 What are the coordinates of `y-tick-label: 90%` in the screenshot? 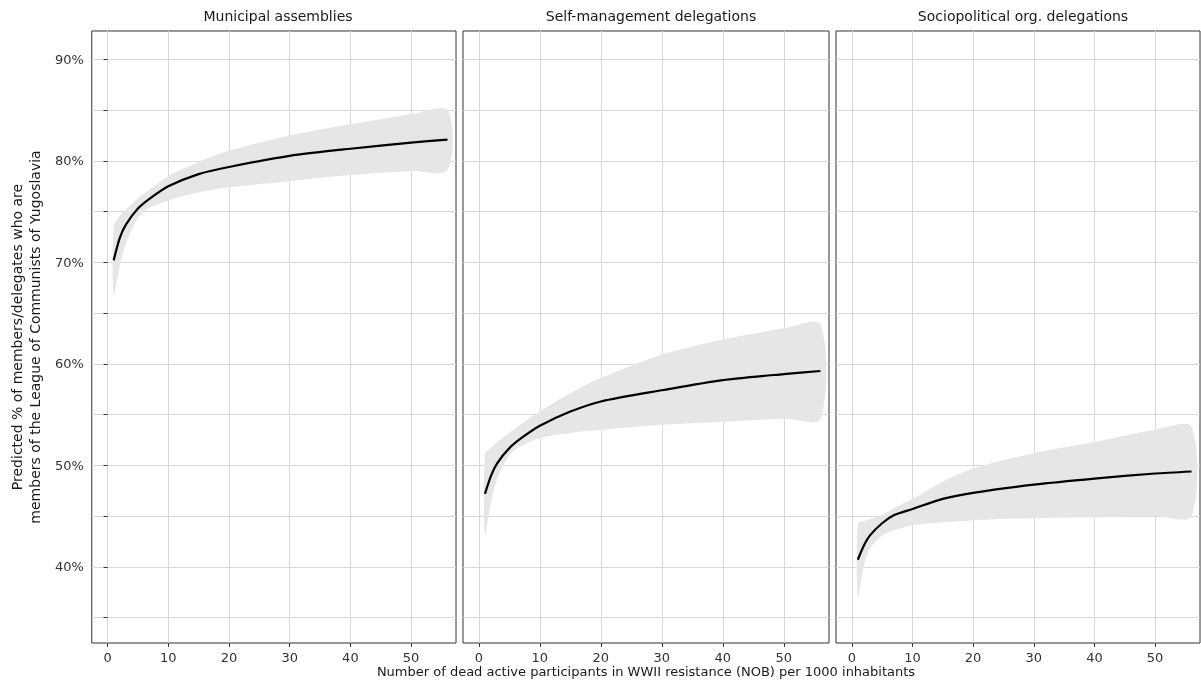 It's located at (69, 59).